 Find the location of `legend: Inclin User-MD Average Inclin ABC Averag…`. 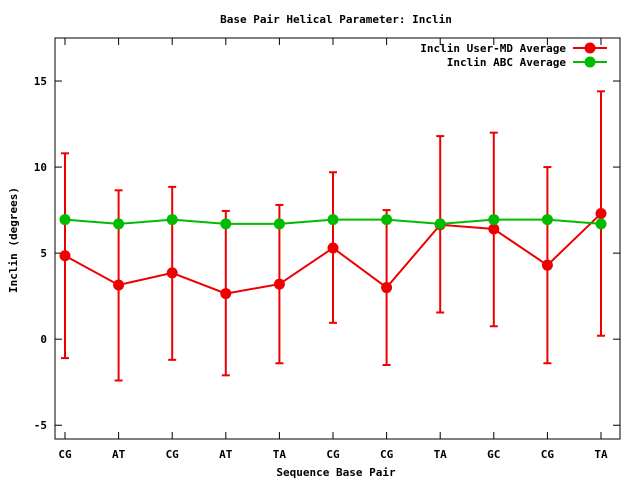

legend: Inclin User-MD Average Inclin ABC Averag… is located at coordinates (513, 55).